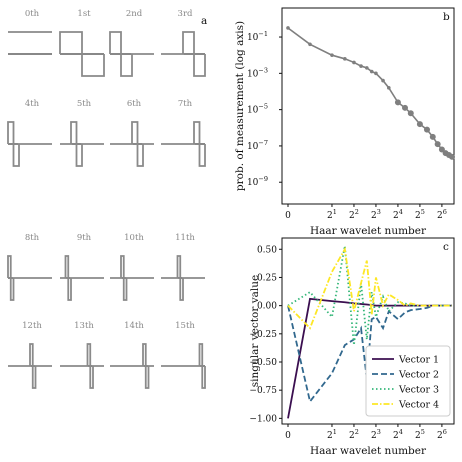 The height and width of the screenshot is (462, 462). What do you see at coordinates (368, 451) in the screenshot?
I see `x-axis-label: Haar wavelet number` at bounding box center [368, 451].